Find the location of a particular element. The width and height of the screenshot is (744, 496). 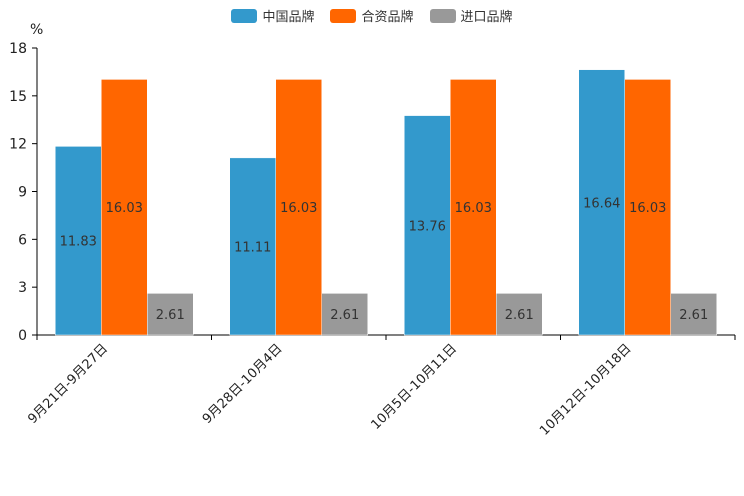

legend-label-domestic: 中国品牌 is located at coordinates (288, 17).